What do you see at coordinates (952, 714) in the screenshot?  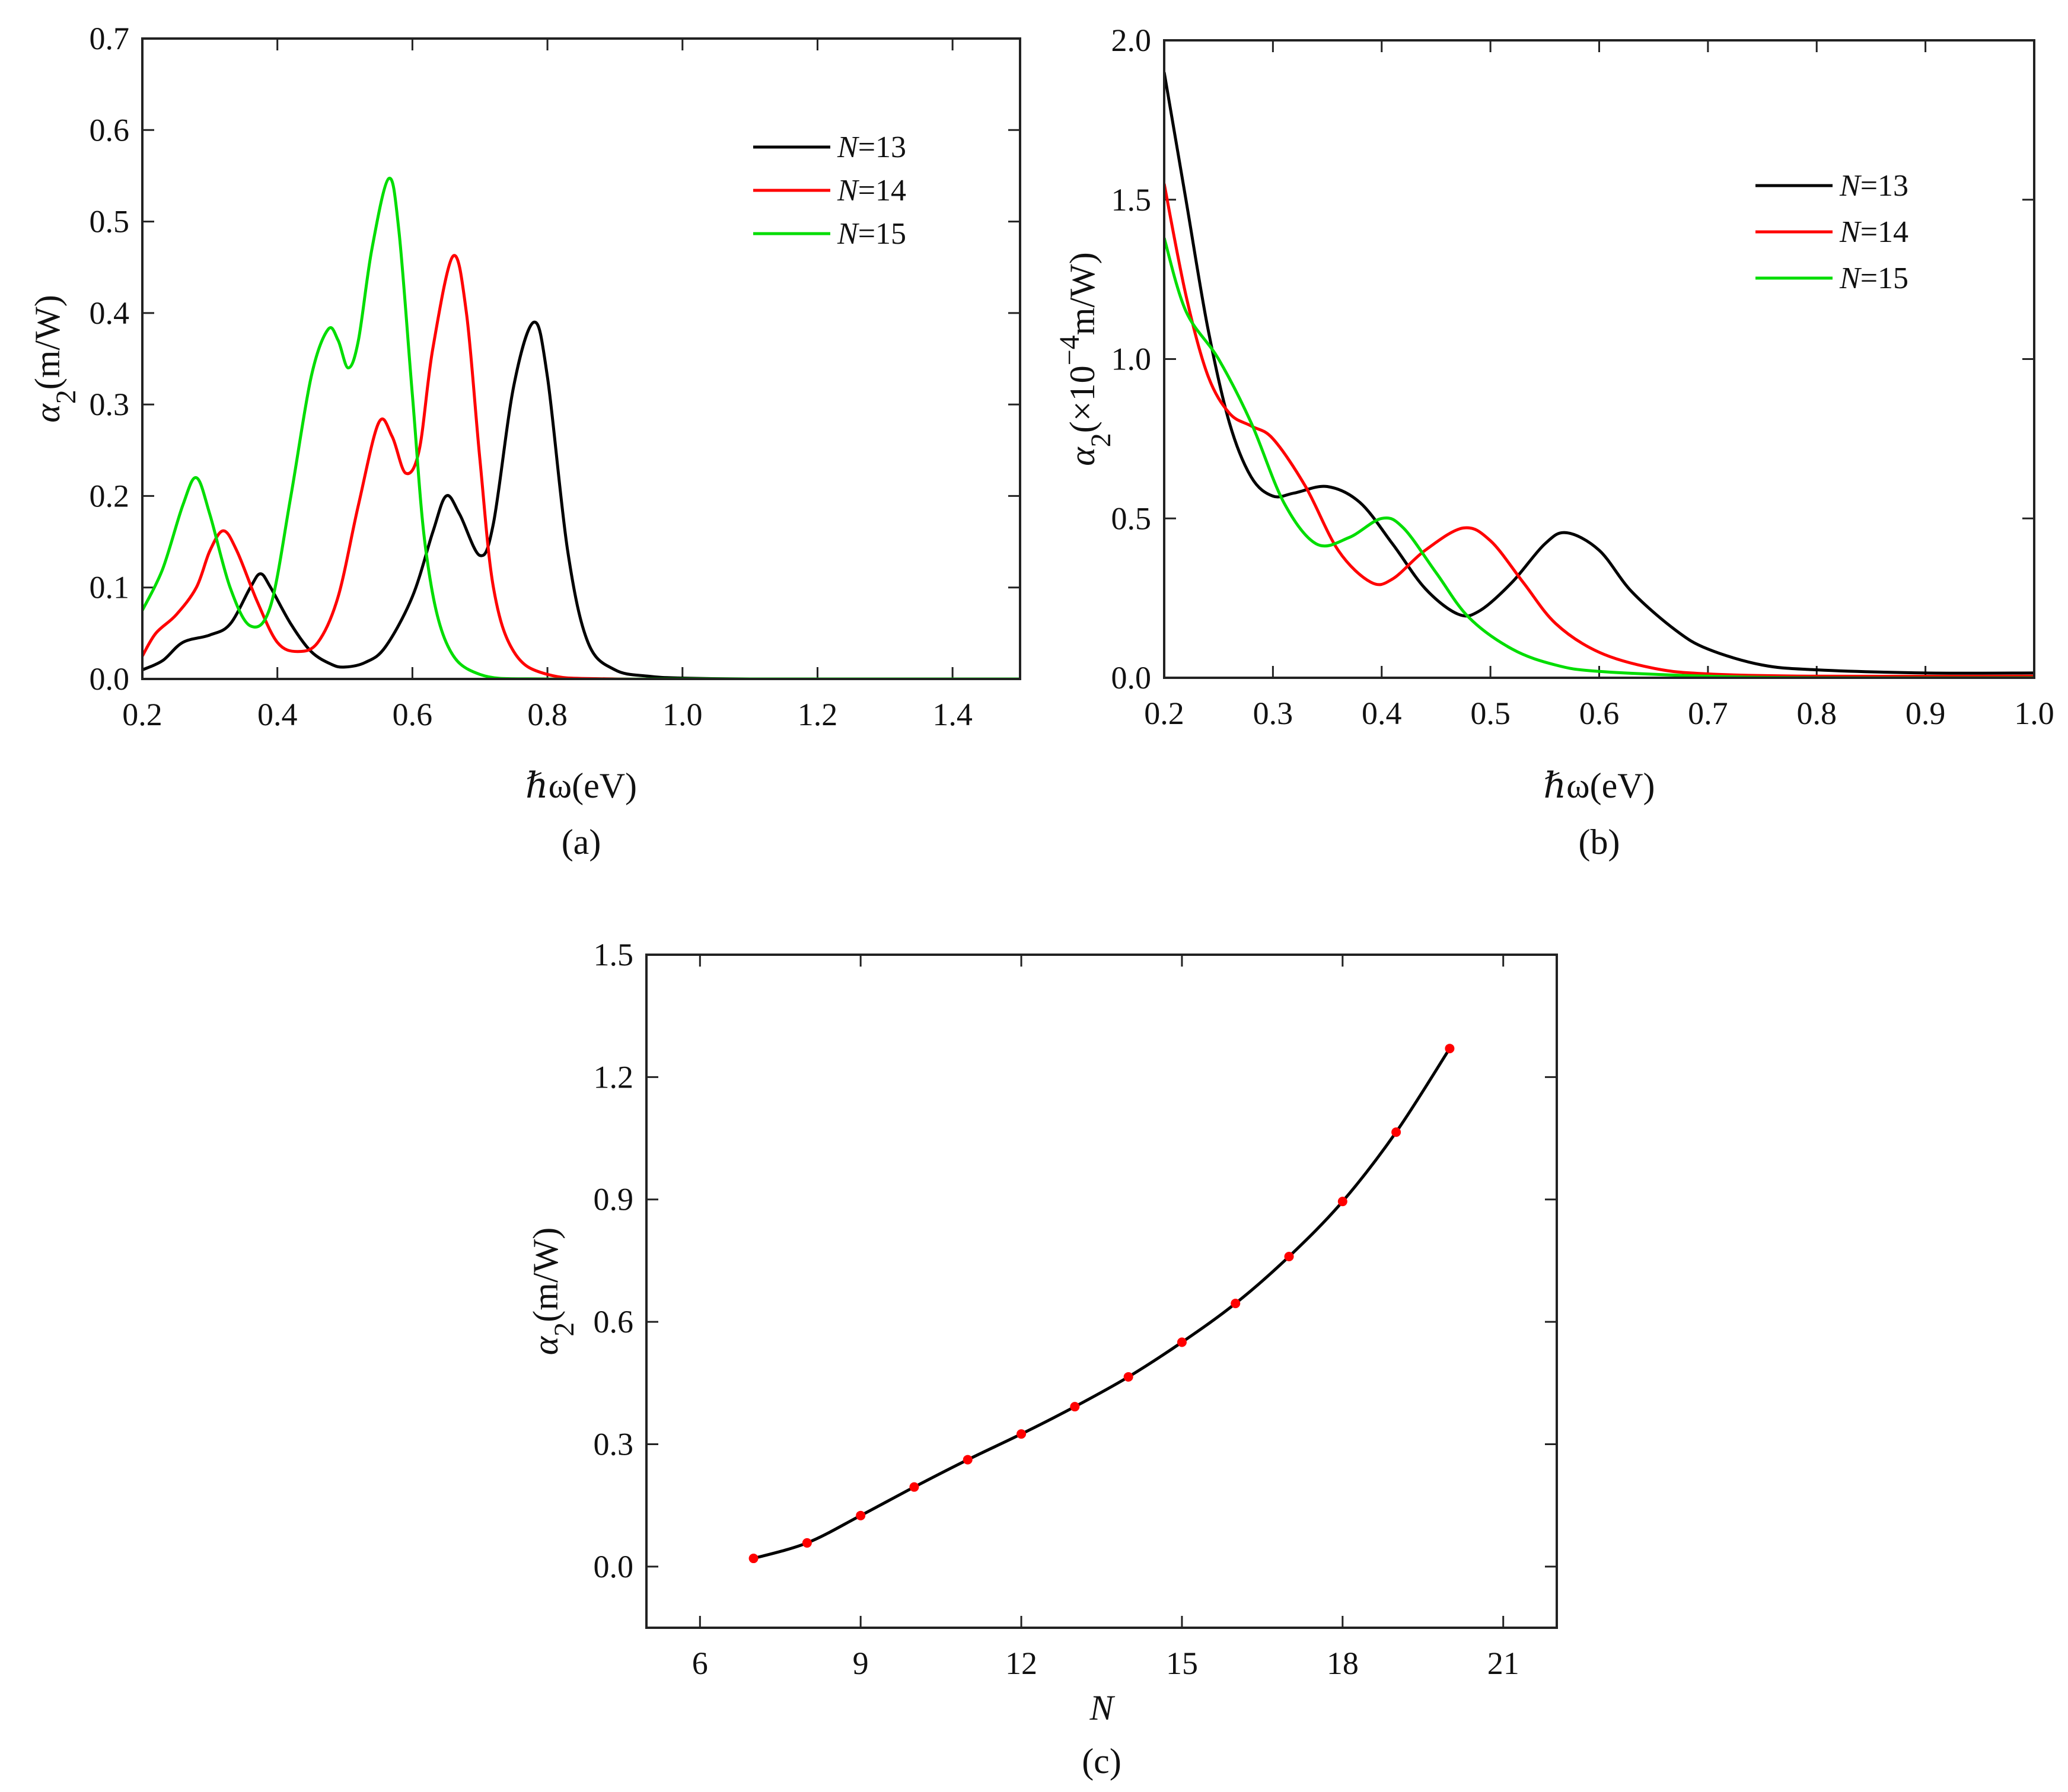 I see `x-tick-label: 1.4` at bounding box center [952, 714].